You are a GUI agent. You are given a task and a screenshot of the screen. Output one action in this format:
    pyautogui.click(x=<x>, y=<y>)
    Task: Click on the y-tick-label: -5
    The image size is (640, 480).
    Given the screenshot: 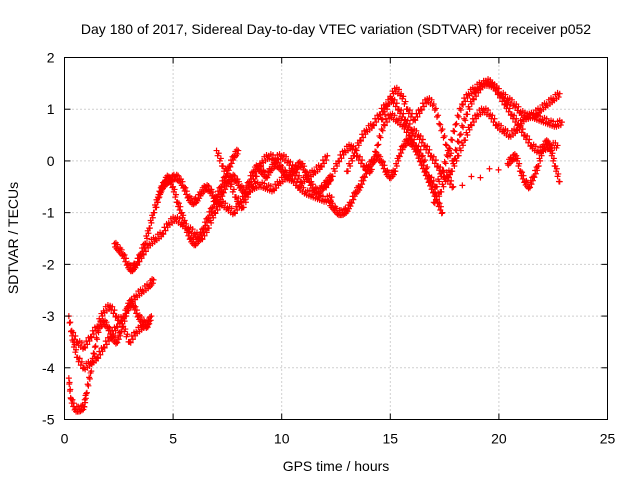 What is the action you would take?
    pyautogui.click(x=48, y=420)
    